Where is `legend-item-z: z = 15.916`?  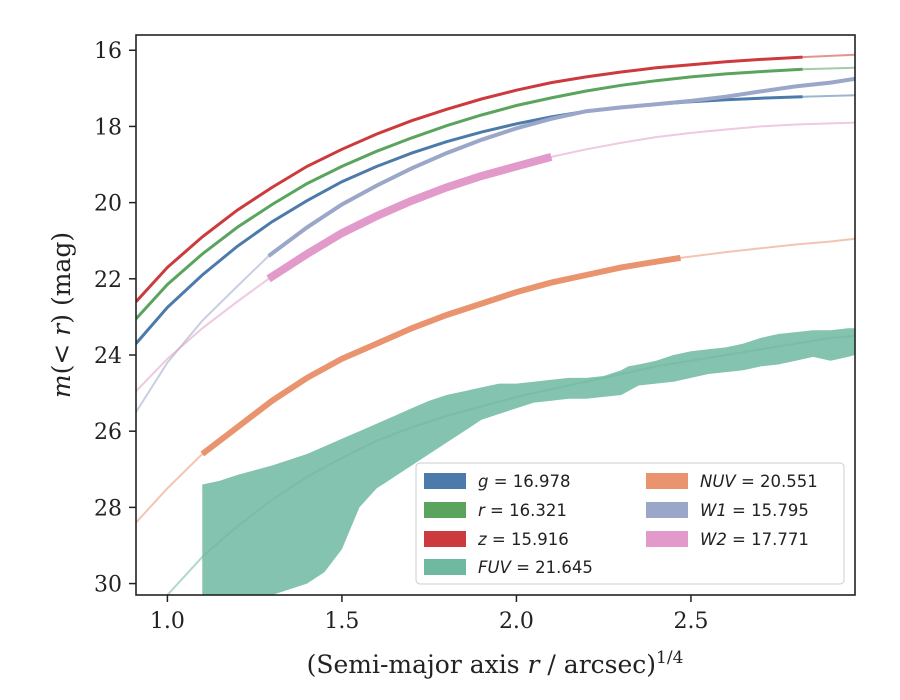
legend-item-z: z = 15.916 is located at coordinates (496, 539).